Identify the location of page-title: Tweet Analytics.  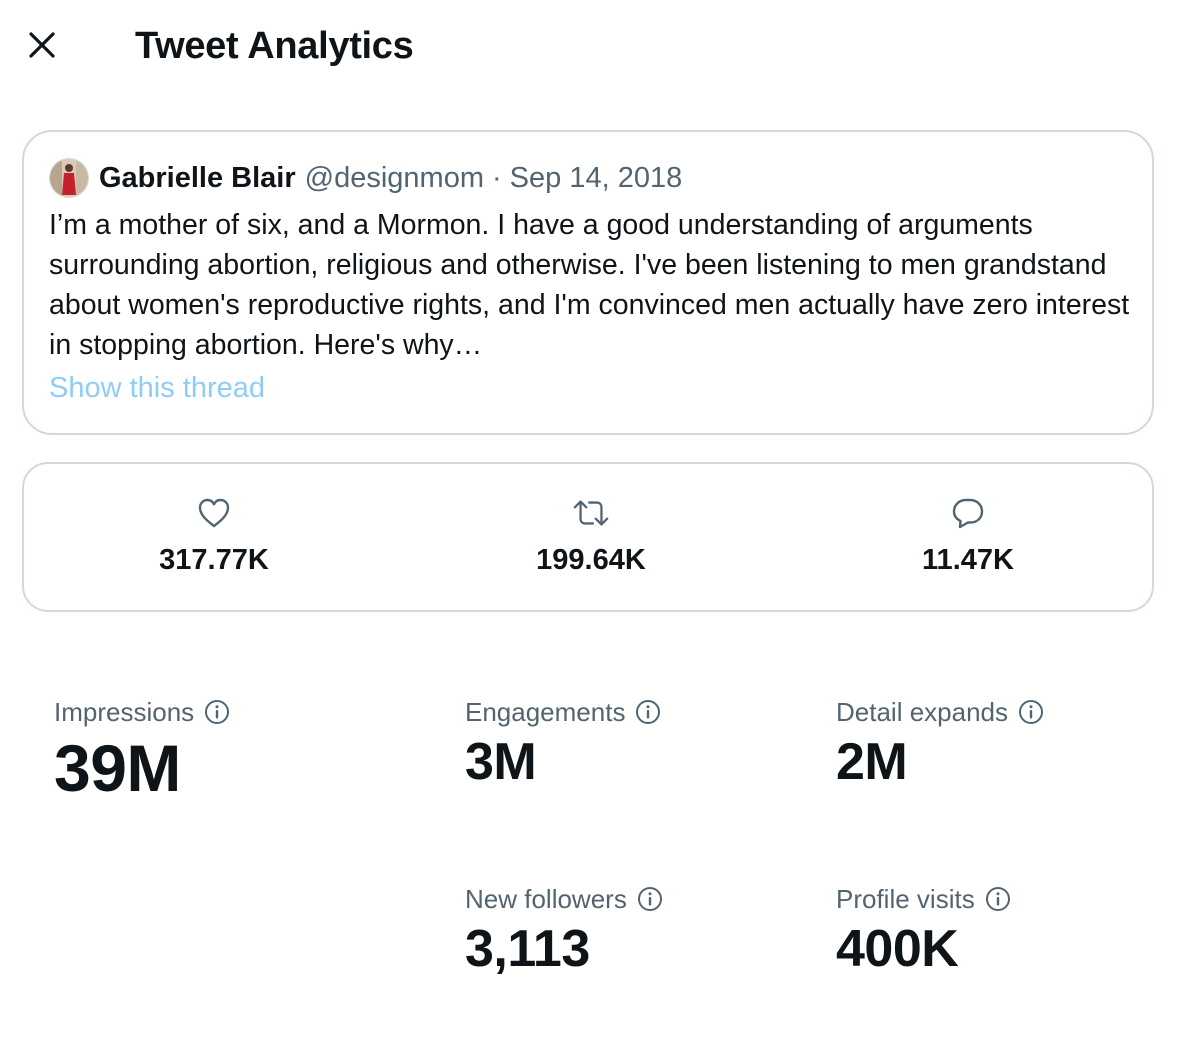
(274, 46).